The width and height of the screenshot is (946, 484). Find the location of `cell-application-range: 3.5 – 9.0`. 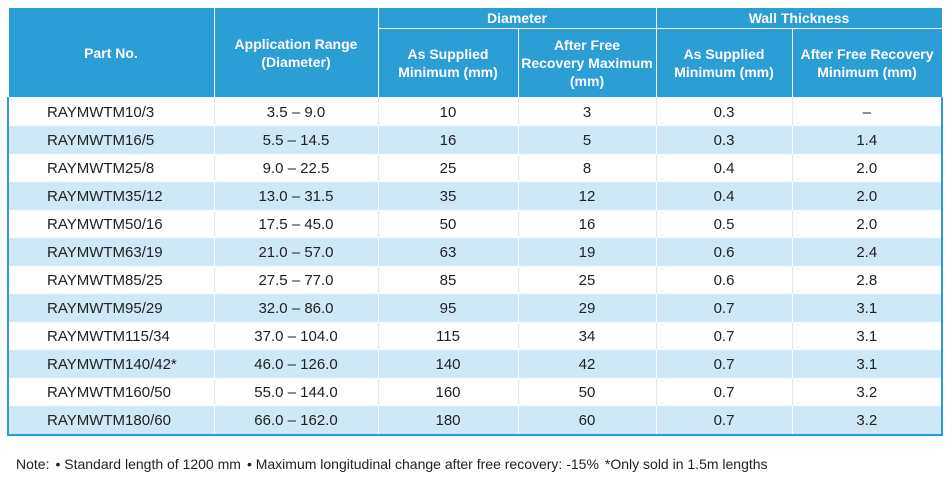

cell-application-range: 3.5 – 9.0 is located at coordinates (296, 111).